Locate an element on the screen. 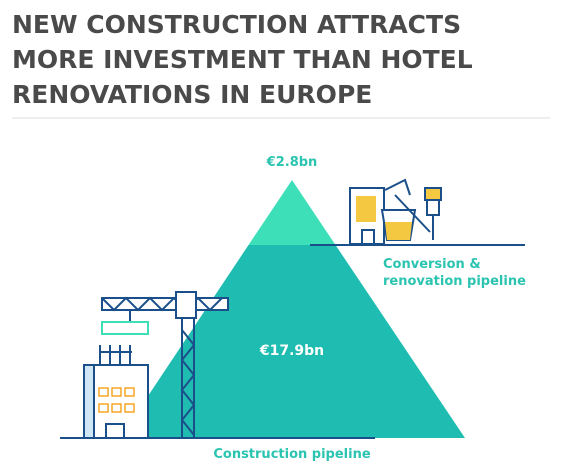 This screenshot has height=469, width=563. pyramid-top is located at coordinates (292, 212).